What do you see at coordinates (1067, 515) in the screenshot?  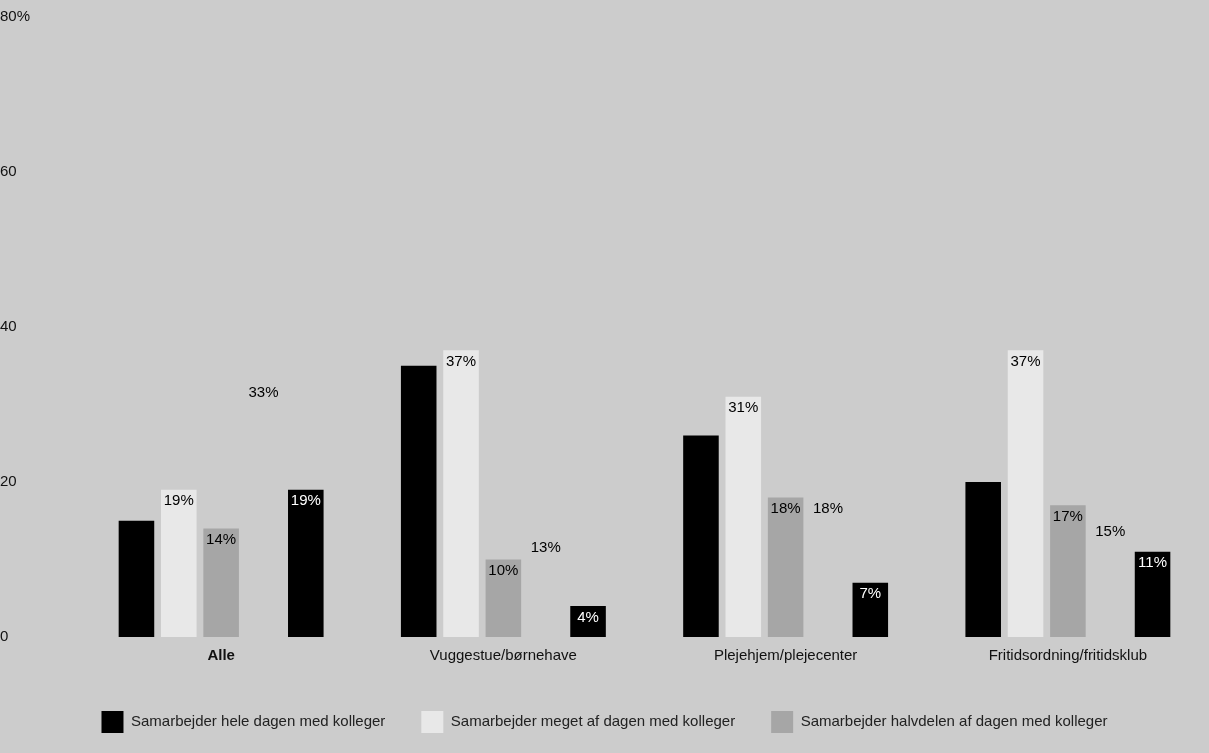 I see `data-label: 17%` at bounding box center [1067, 515].